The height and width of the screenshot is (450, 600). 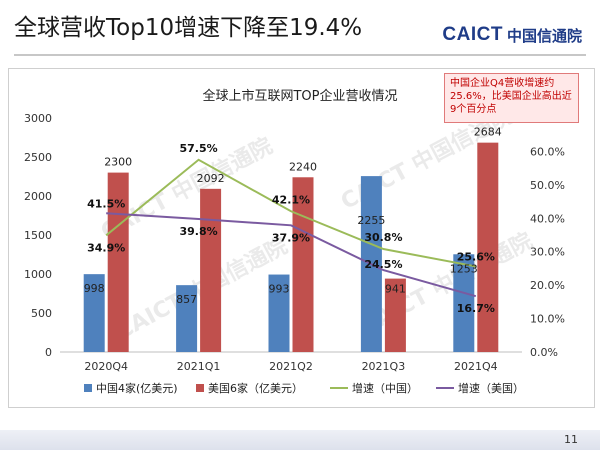 I want to click on left-axis-tick-label: 1500, so click(x=38, y=235).